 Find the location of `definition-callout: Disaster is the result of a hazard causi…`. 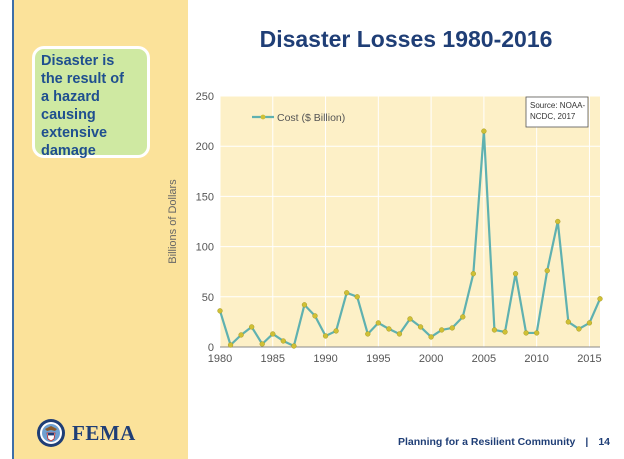

definition-callout: Disaster is the result of a hazard causi… is located at coordinates (91, 102).